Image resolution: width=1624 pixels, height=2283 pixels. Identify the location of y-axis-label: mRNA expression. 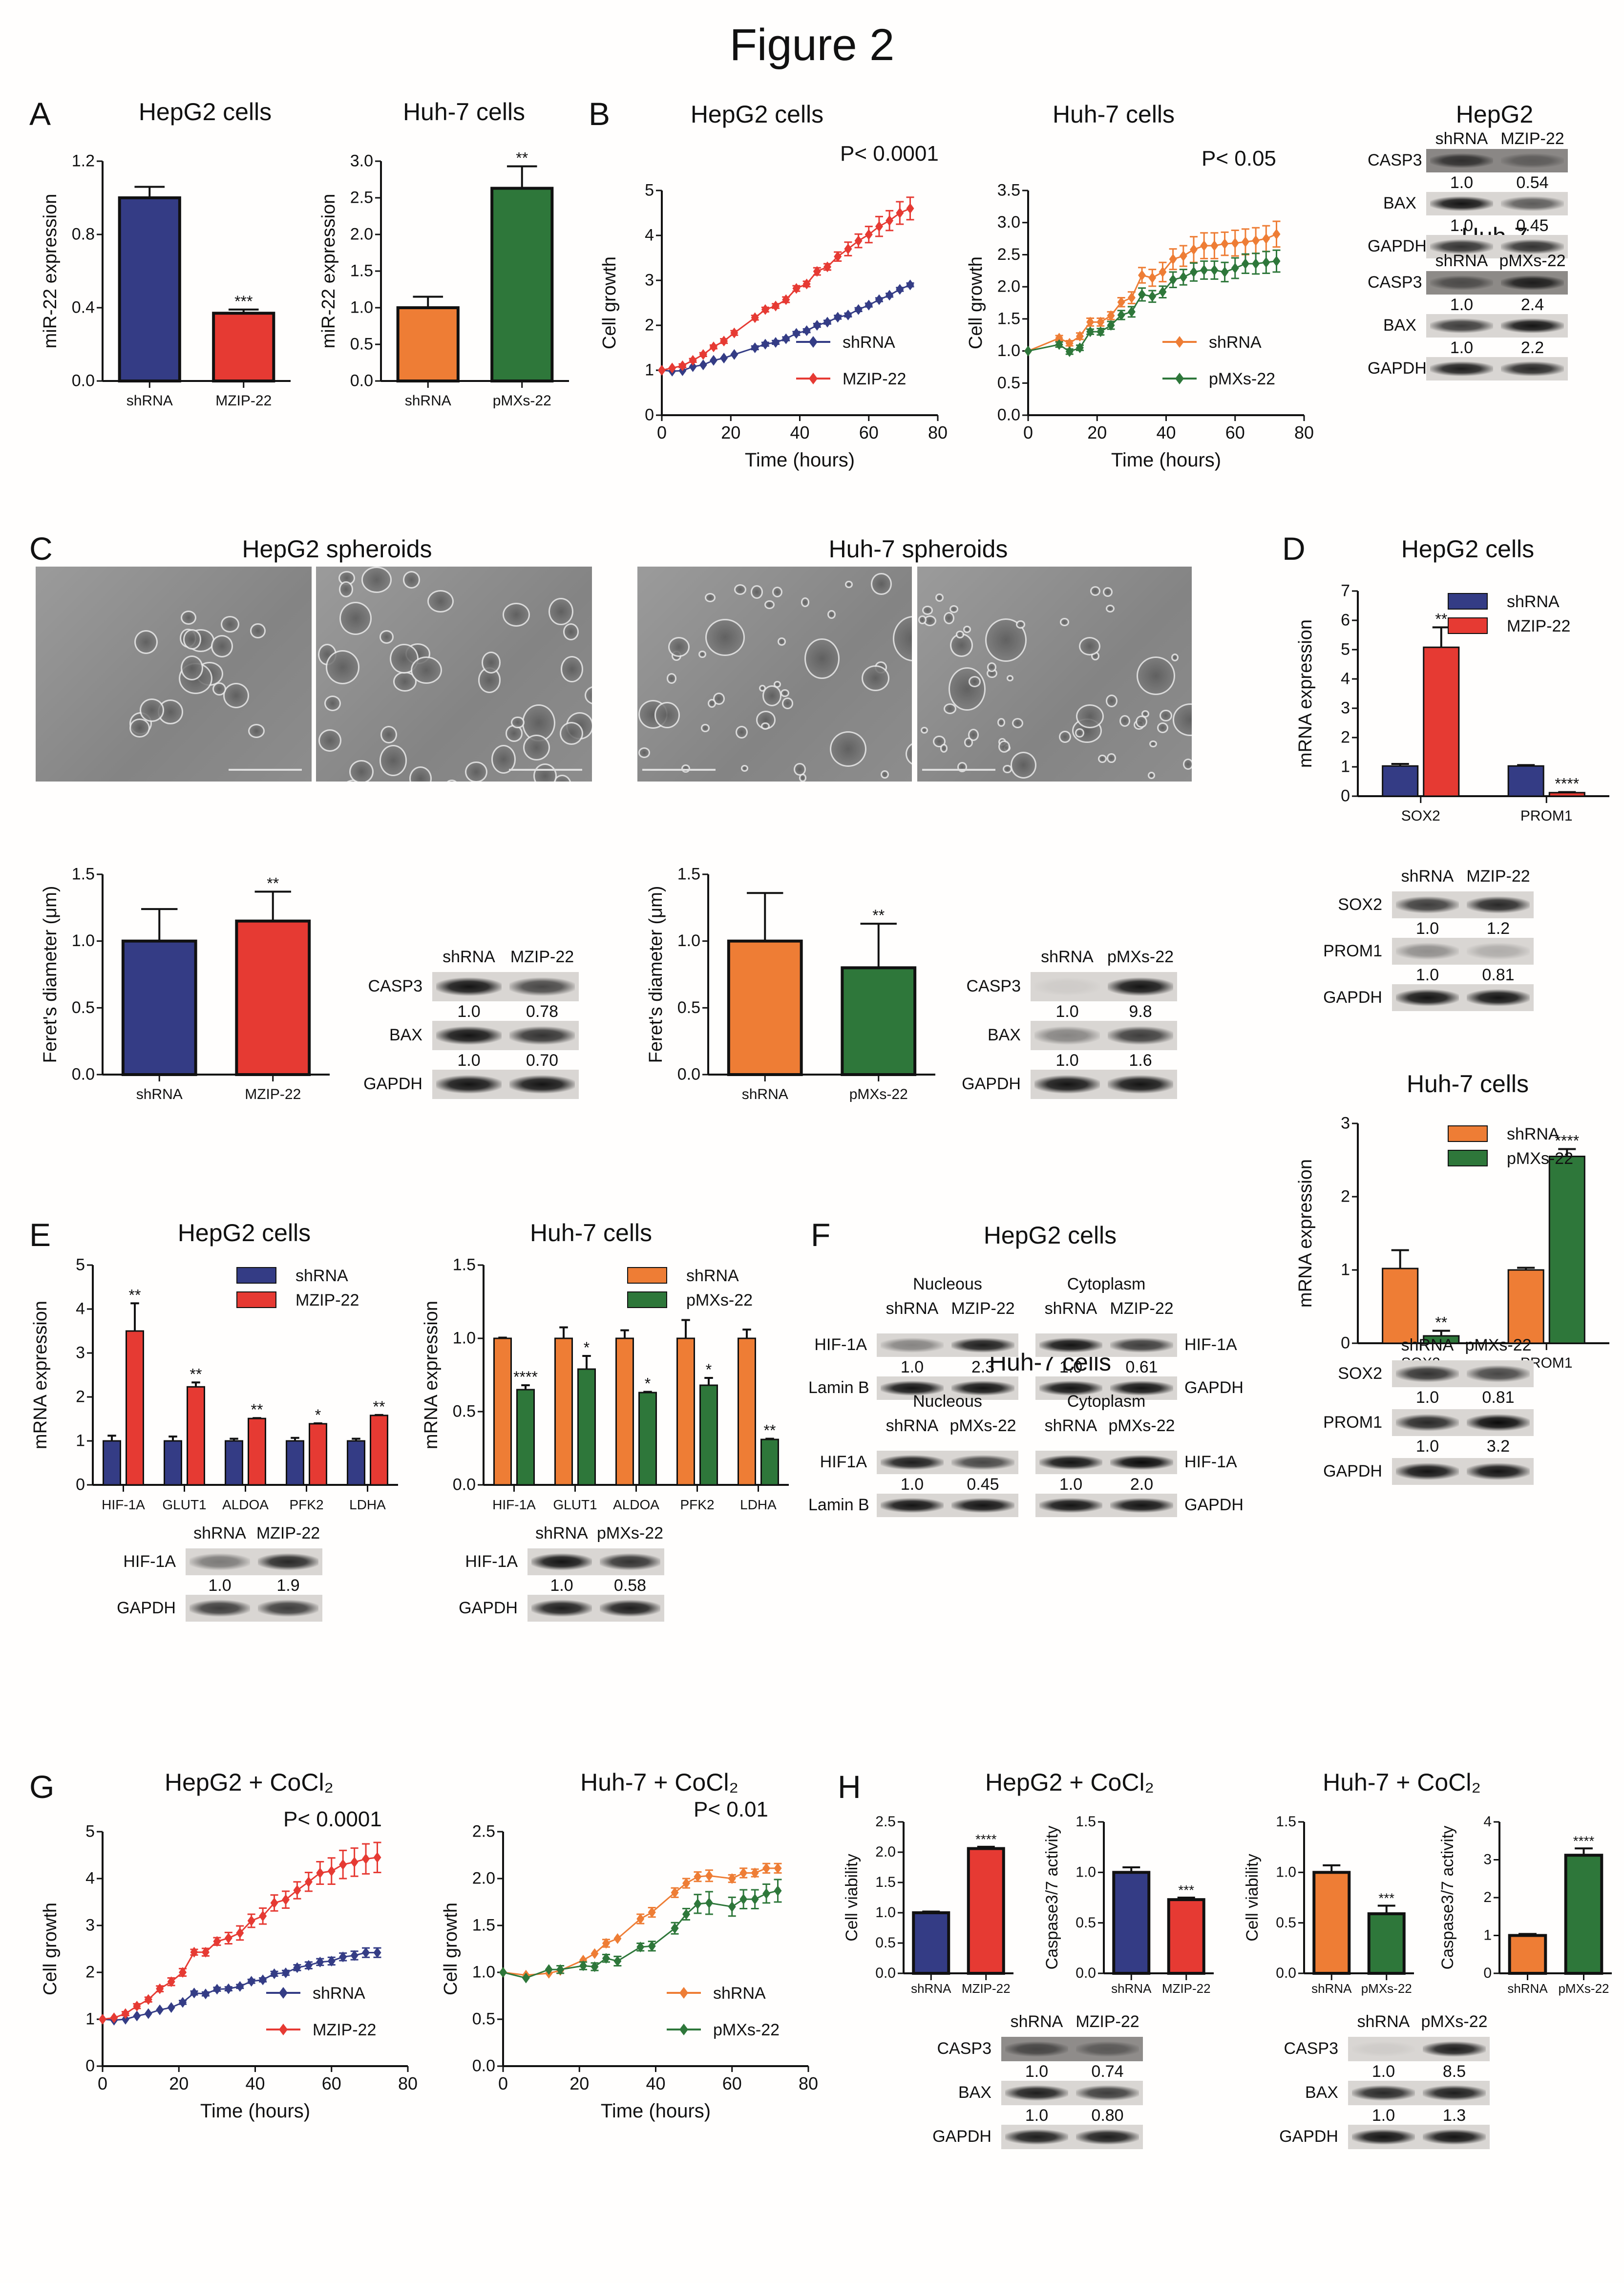
(1305, 694).